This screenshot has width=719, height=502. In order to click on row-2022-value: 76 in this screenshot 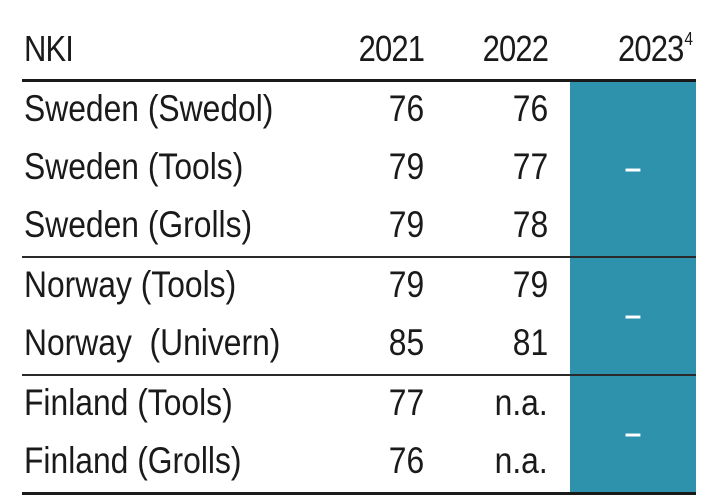, I will do `click(530, 108)`.